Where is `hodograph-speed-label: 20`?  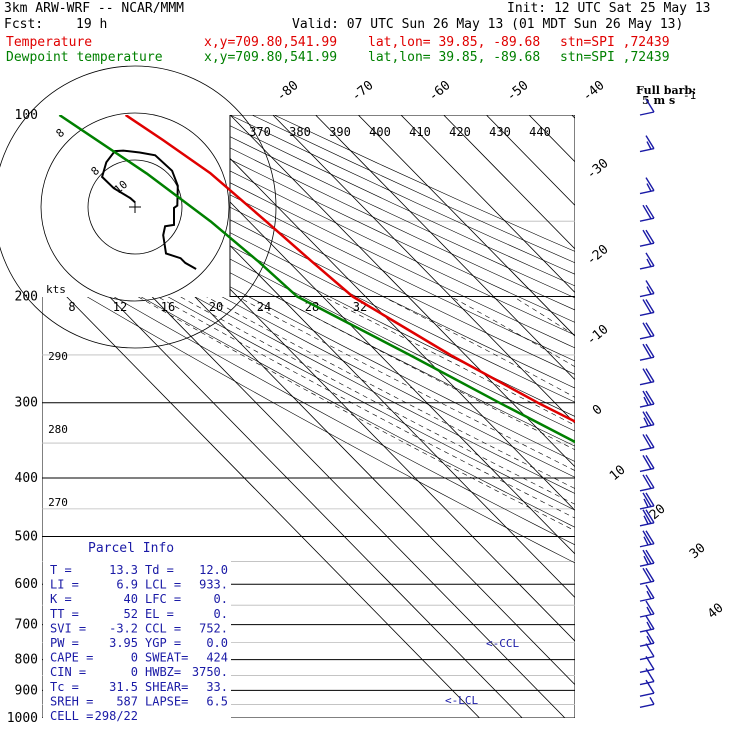 hodograph-speed-label: 20 is located at coordinates (216, 307).